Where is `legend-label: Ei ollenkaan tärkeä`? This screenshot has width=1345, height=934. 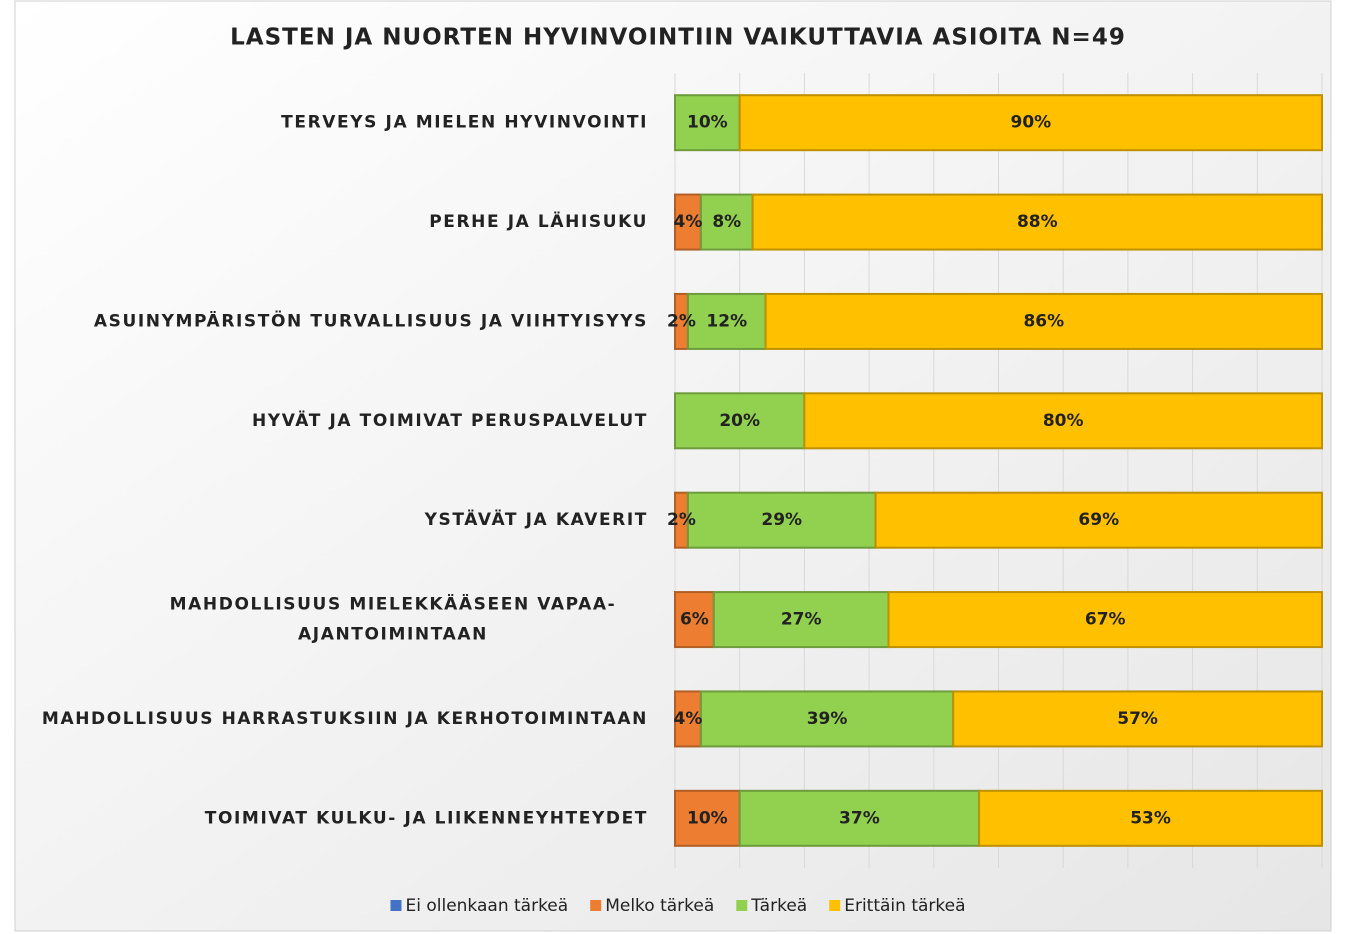 legend-label: Ei ollenkaan tärkeä is located at coordinates (486, 906).